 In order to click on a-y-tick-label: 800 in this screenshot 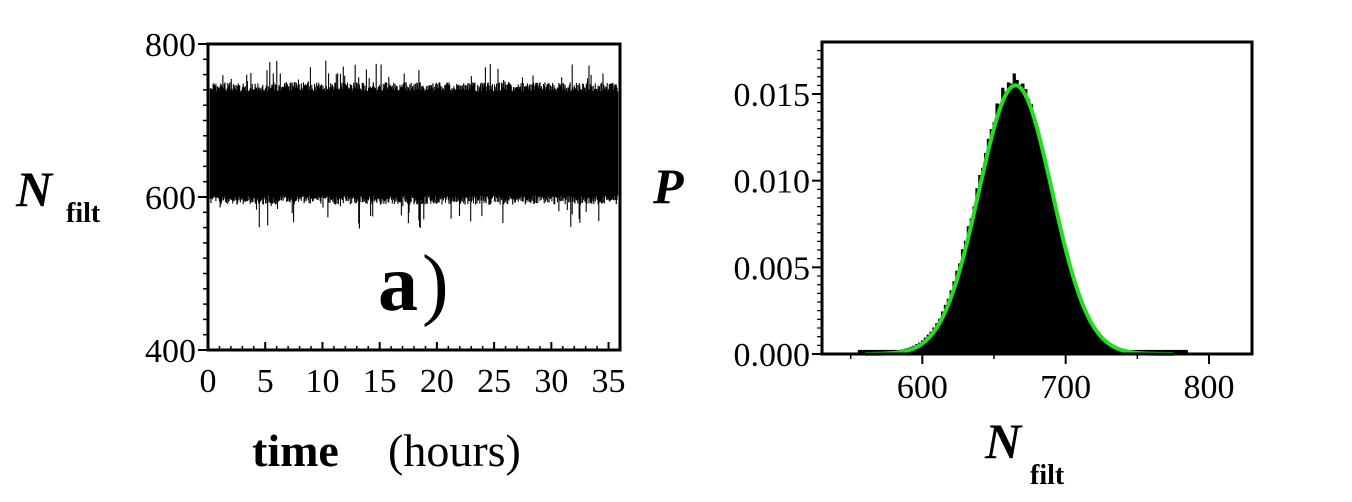, I will do `click(170, 45)`.